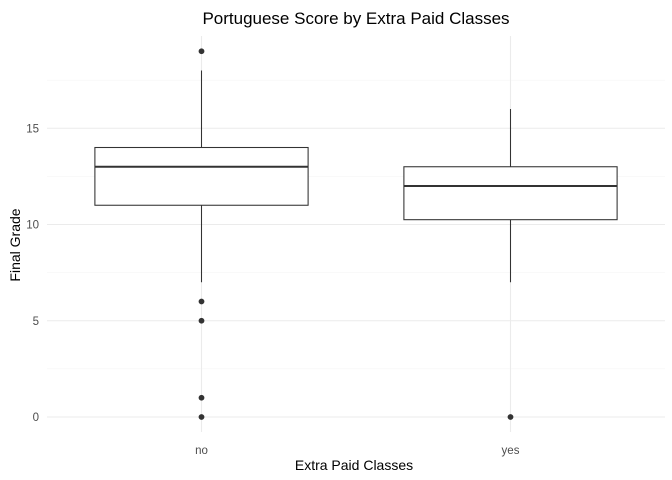  I want to click on y-tick-labels: 0 5 10 15, so click(32, 273).